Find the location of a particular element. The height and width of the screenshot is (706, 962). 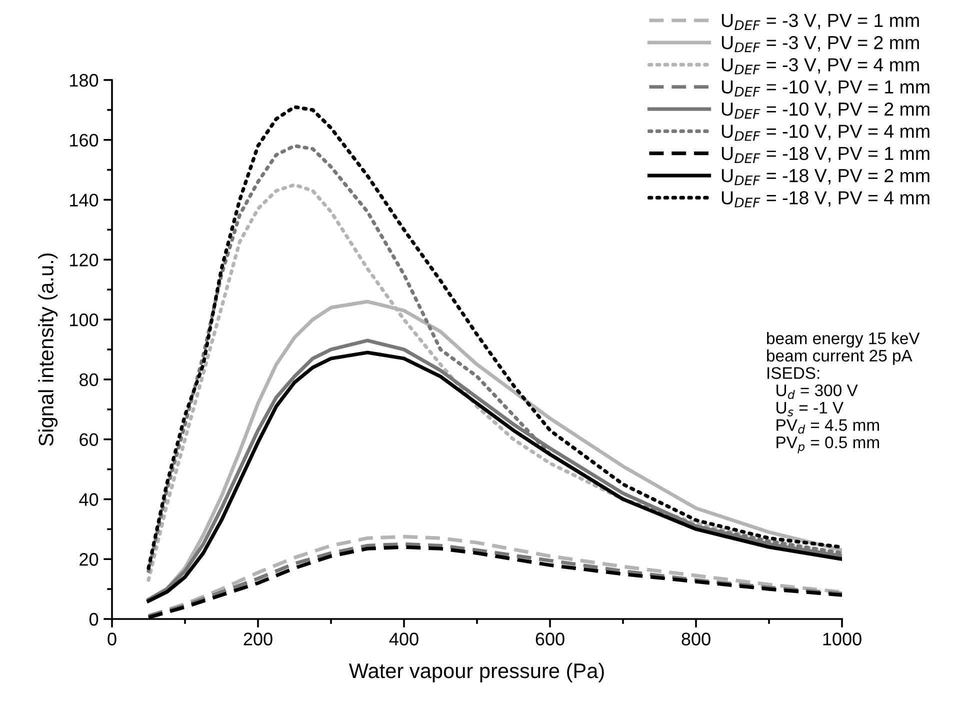

legend-label: U$_{DEF}$ = -18 V, PV = 4 mm is located at coordinates (826, 199).